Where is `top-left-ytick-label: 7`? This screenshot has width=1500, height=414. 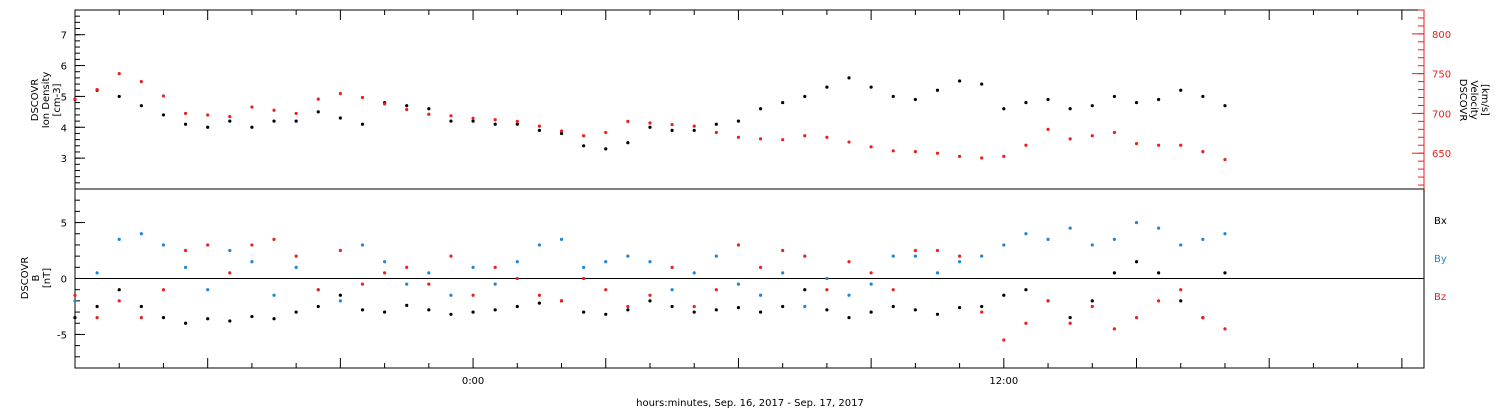 top-left-ytick-label: 7 is located at coordinates (64, 36).